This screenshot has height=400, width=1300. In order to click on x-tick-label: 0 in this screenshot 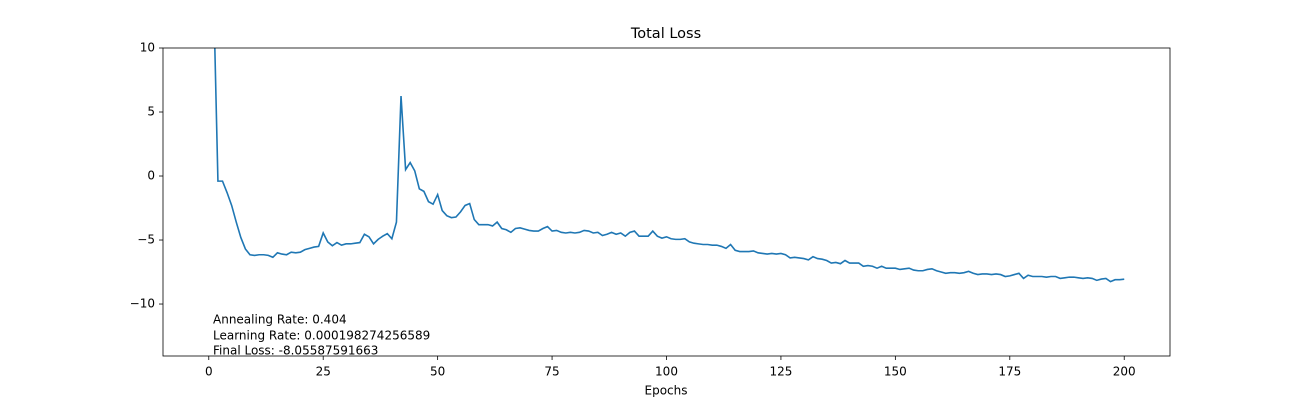, I will do `click(209, 372)`.